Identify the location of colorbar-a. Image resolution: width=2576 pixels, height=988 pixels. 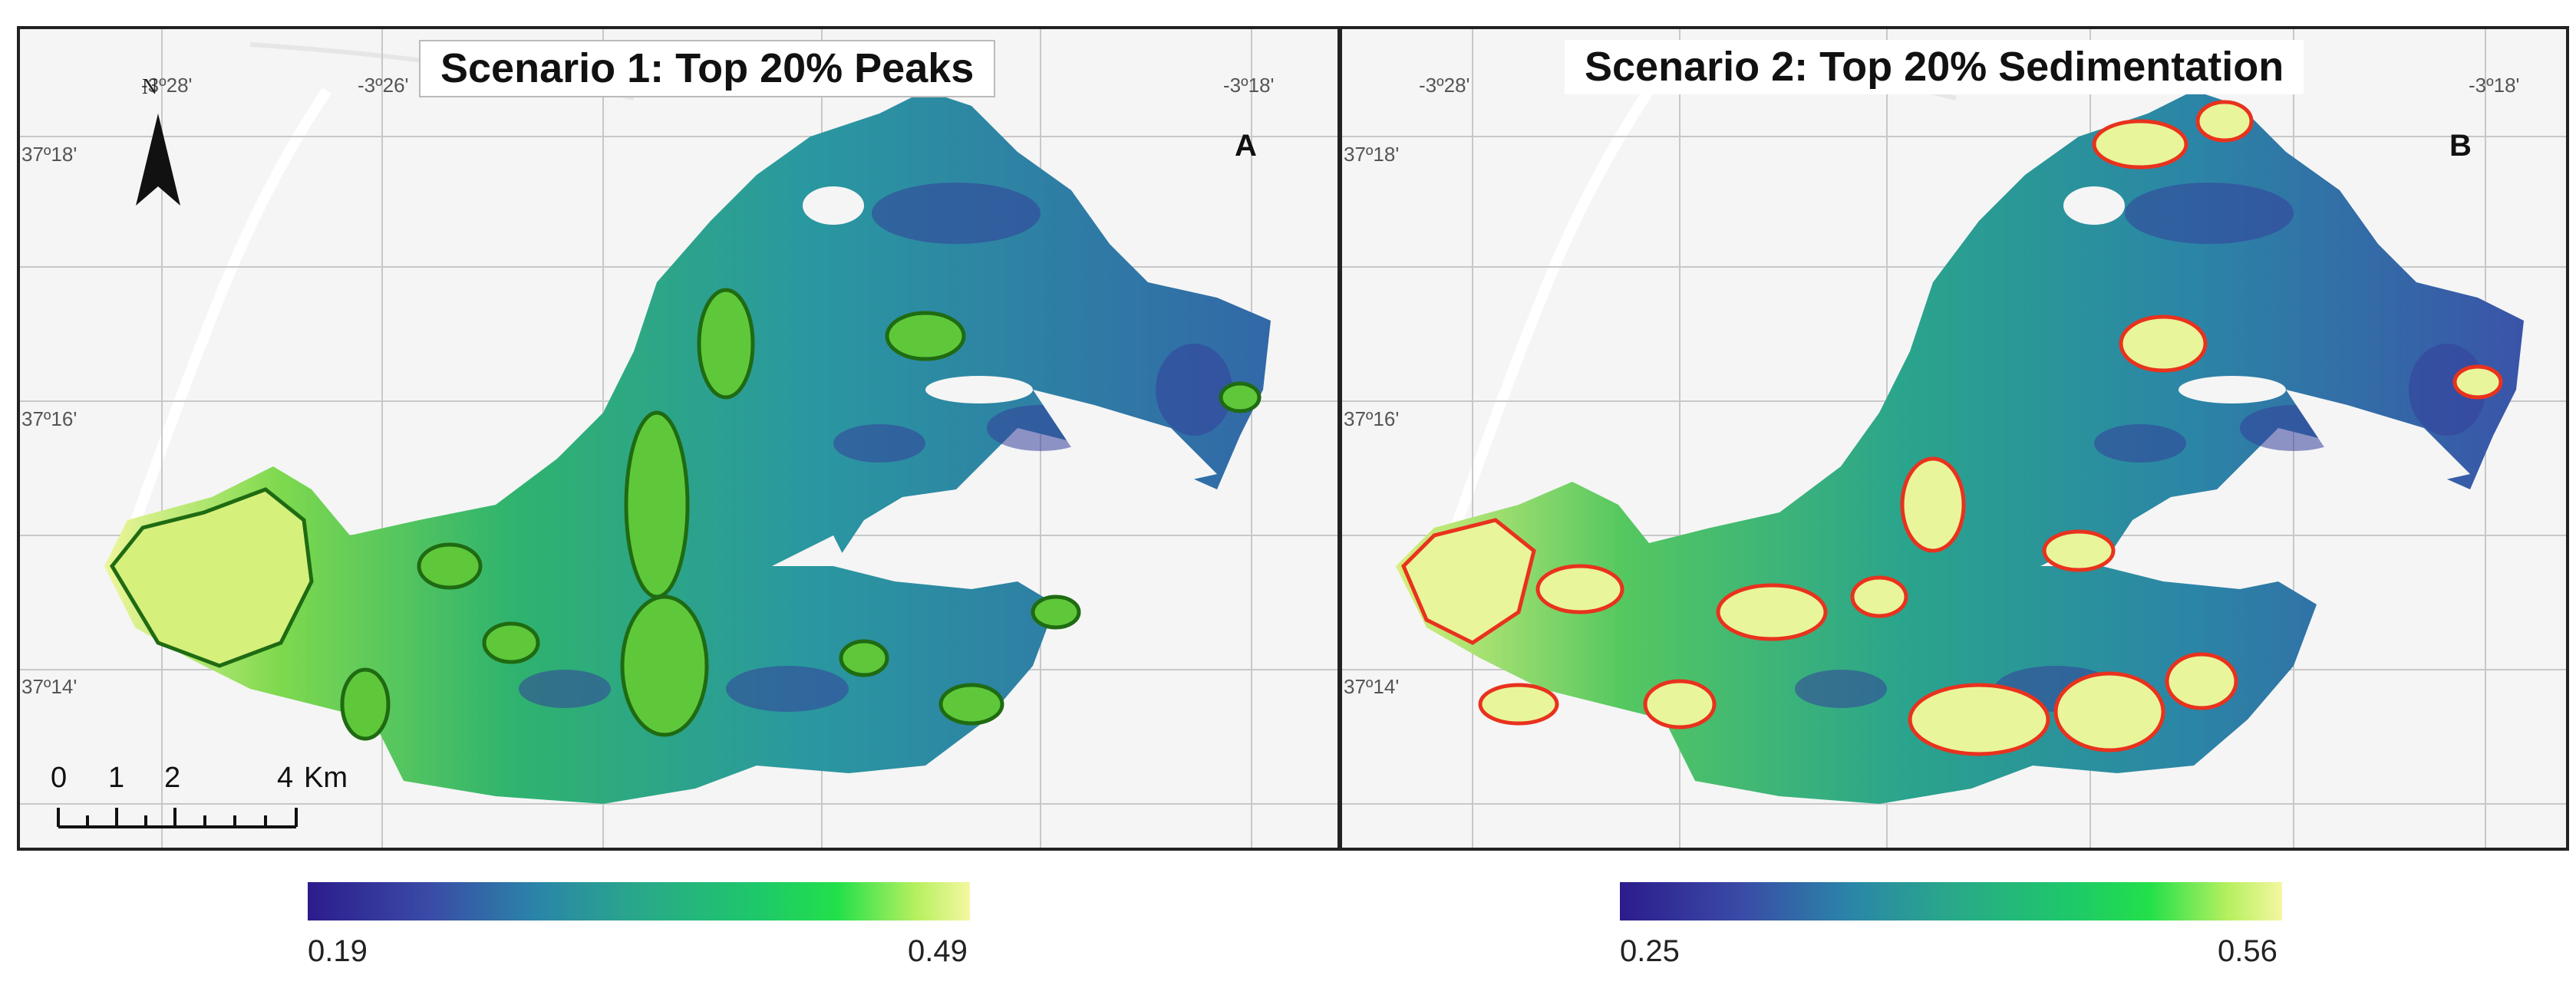
(639, 901).